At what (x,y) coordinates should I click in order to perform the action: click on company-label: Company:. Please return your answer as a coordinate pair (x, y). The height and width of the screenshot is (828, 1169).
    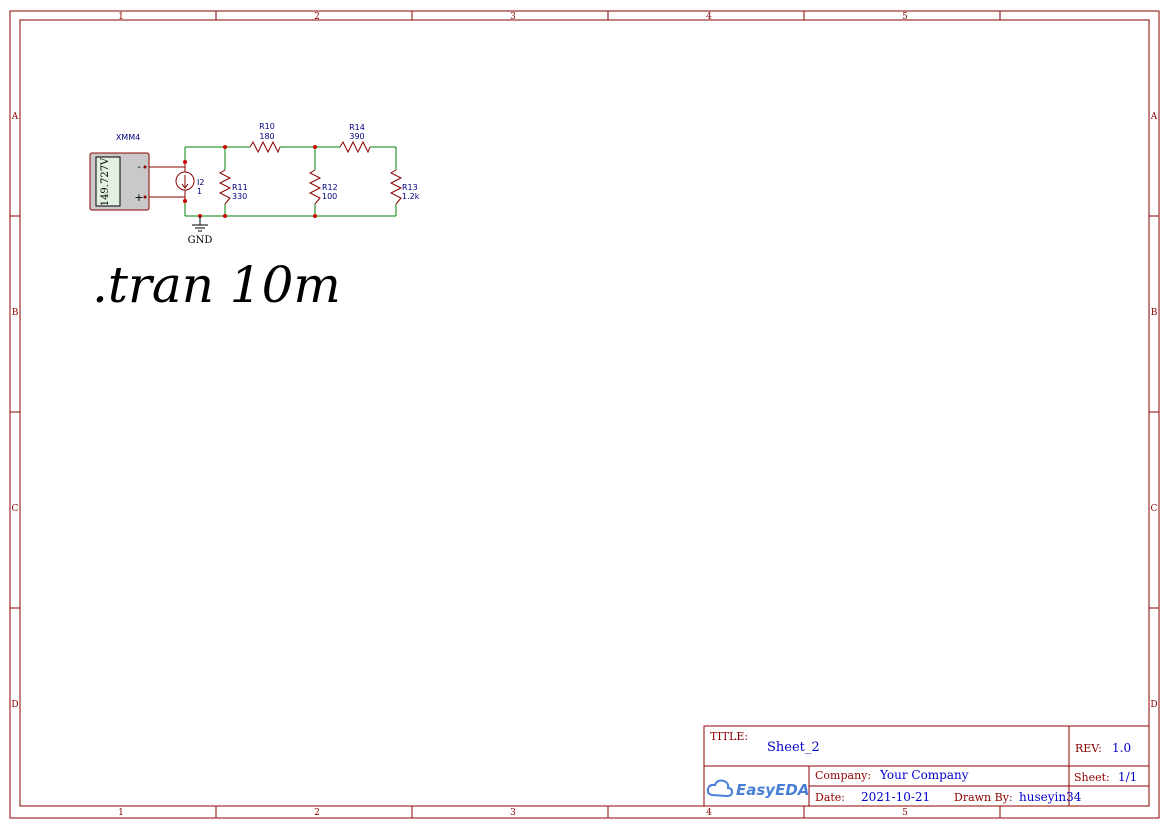
    Looking at the image, I should click on (843, 775).